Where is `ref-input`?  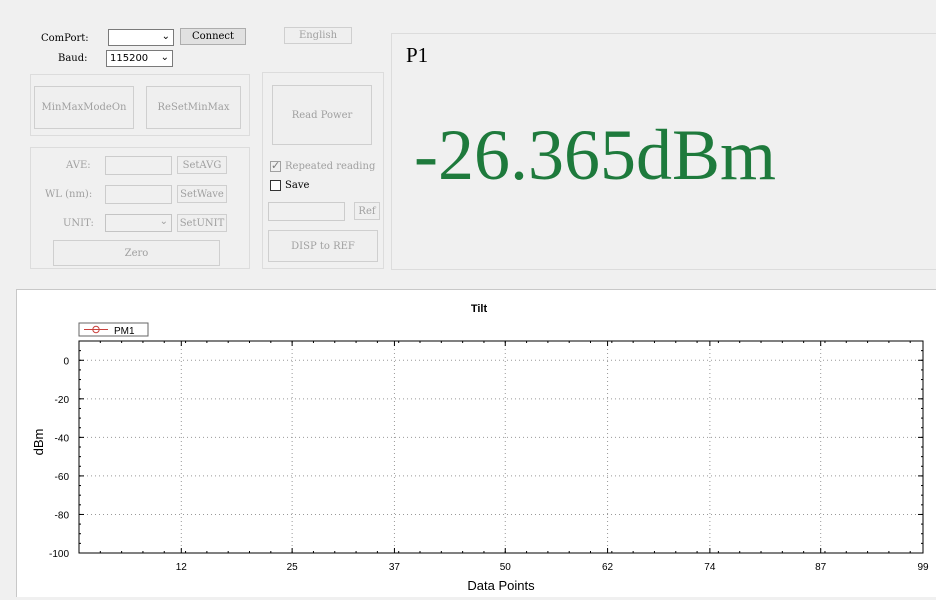
ref-input is located at coordinates (306, 211).